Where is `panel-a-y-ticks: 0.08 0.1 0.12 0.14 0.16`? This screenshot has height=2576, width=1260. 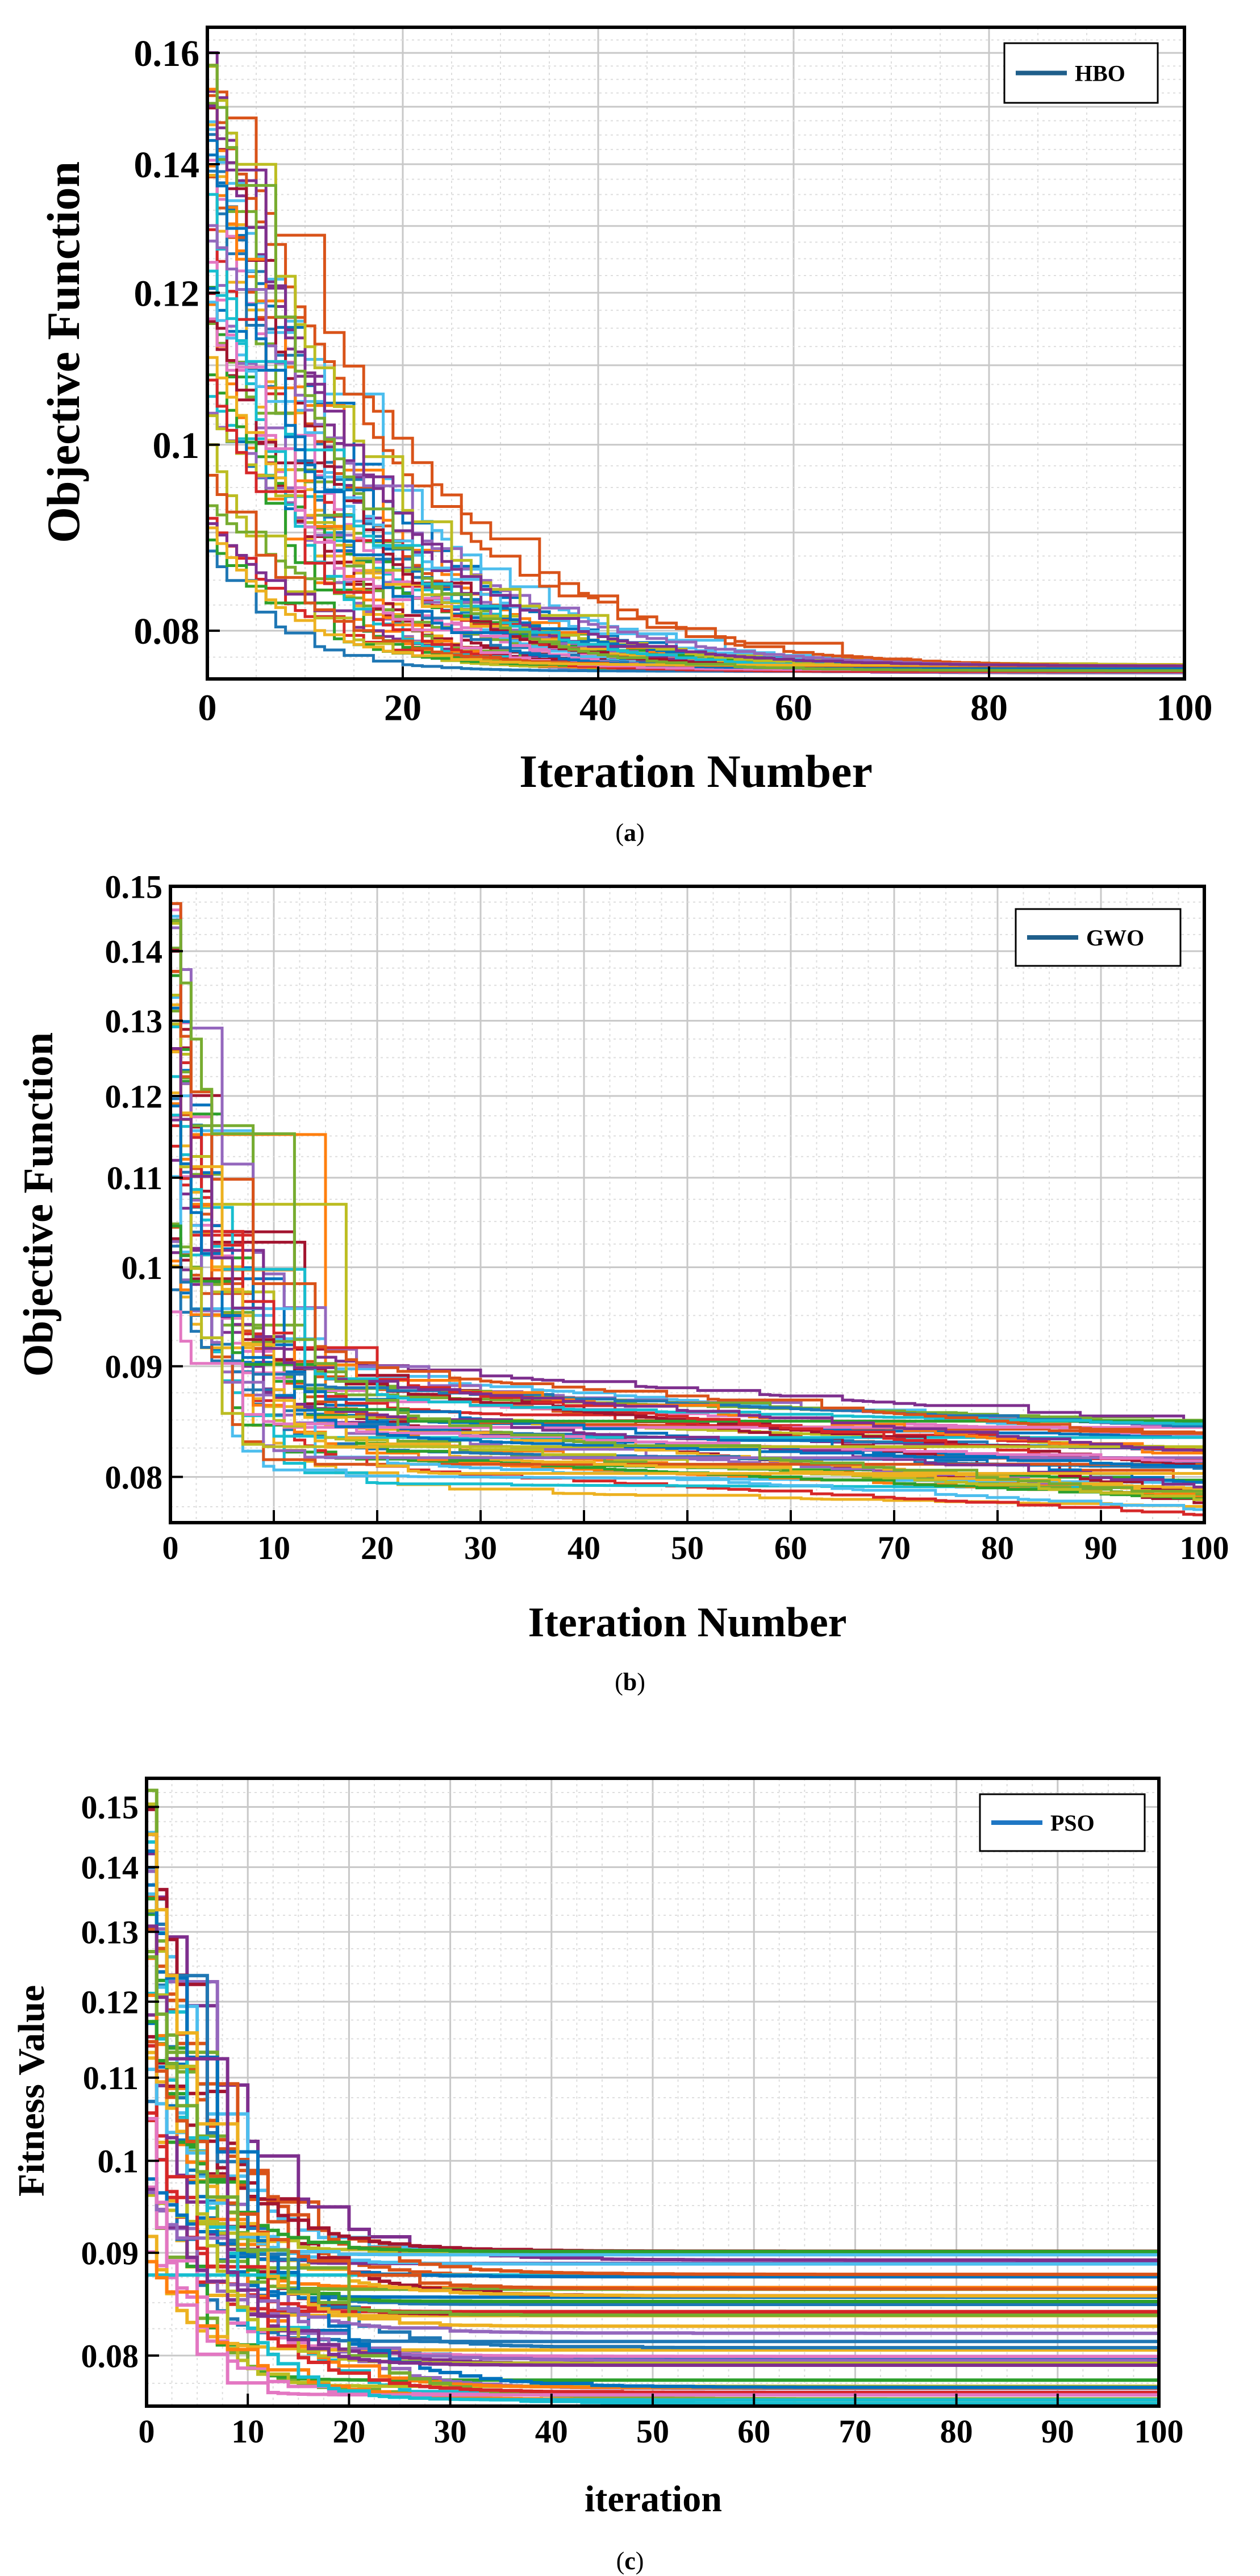 panel-a-y-ticks: 0.08 0.1 0.12 0.14 0.16 is located at coordinates (177, 342).